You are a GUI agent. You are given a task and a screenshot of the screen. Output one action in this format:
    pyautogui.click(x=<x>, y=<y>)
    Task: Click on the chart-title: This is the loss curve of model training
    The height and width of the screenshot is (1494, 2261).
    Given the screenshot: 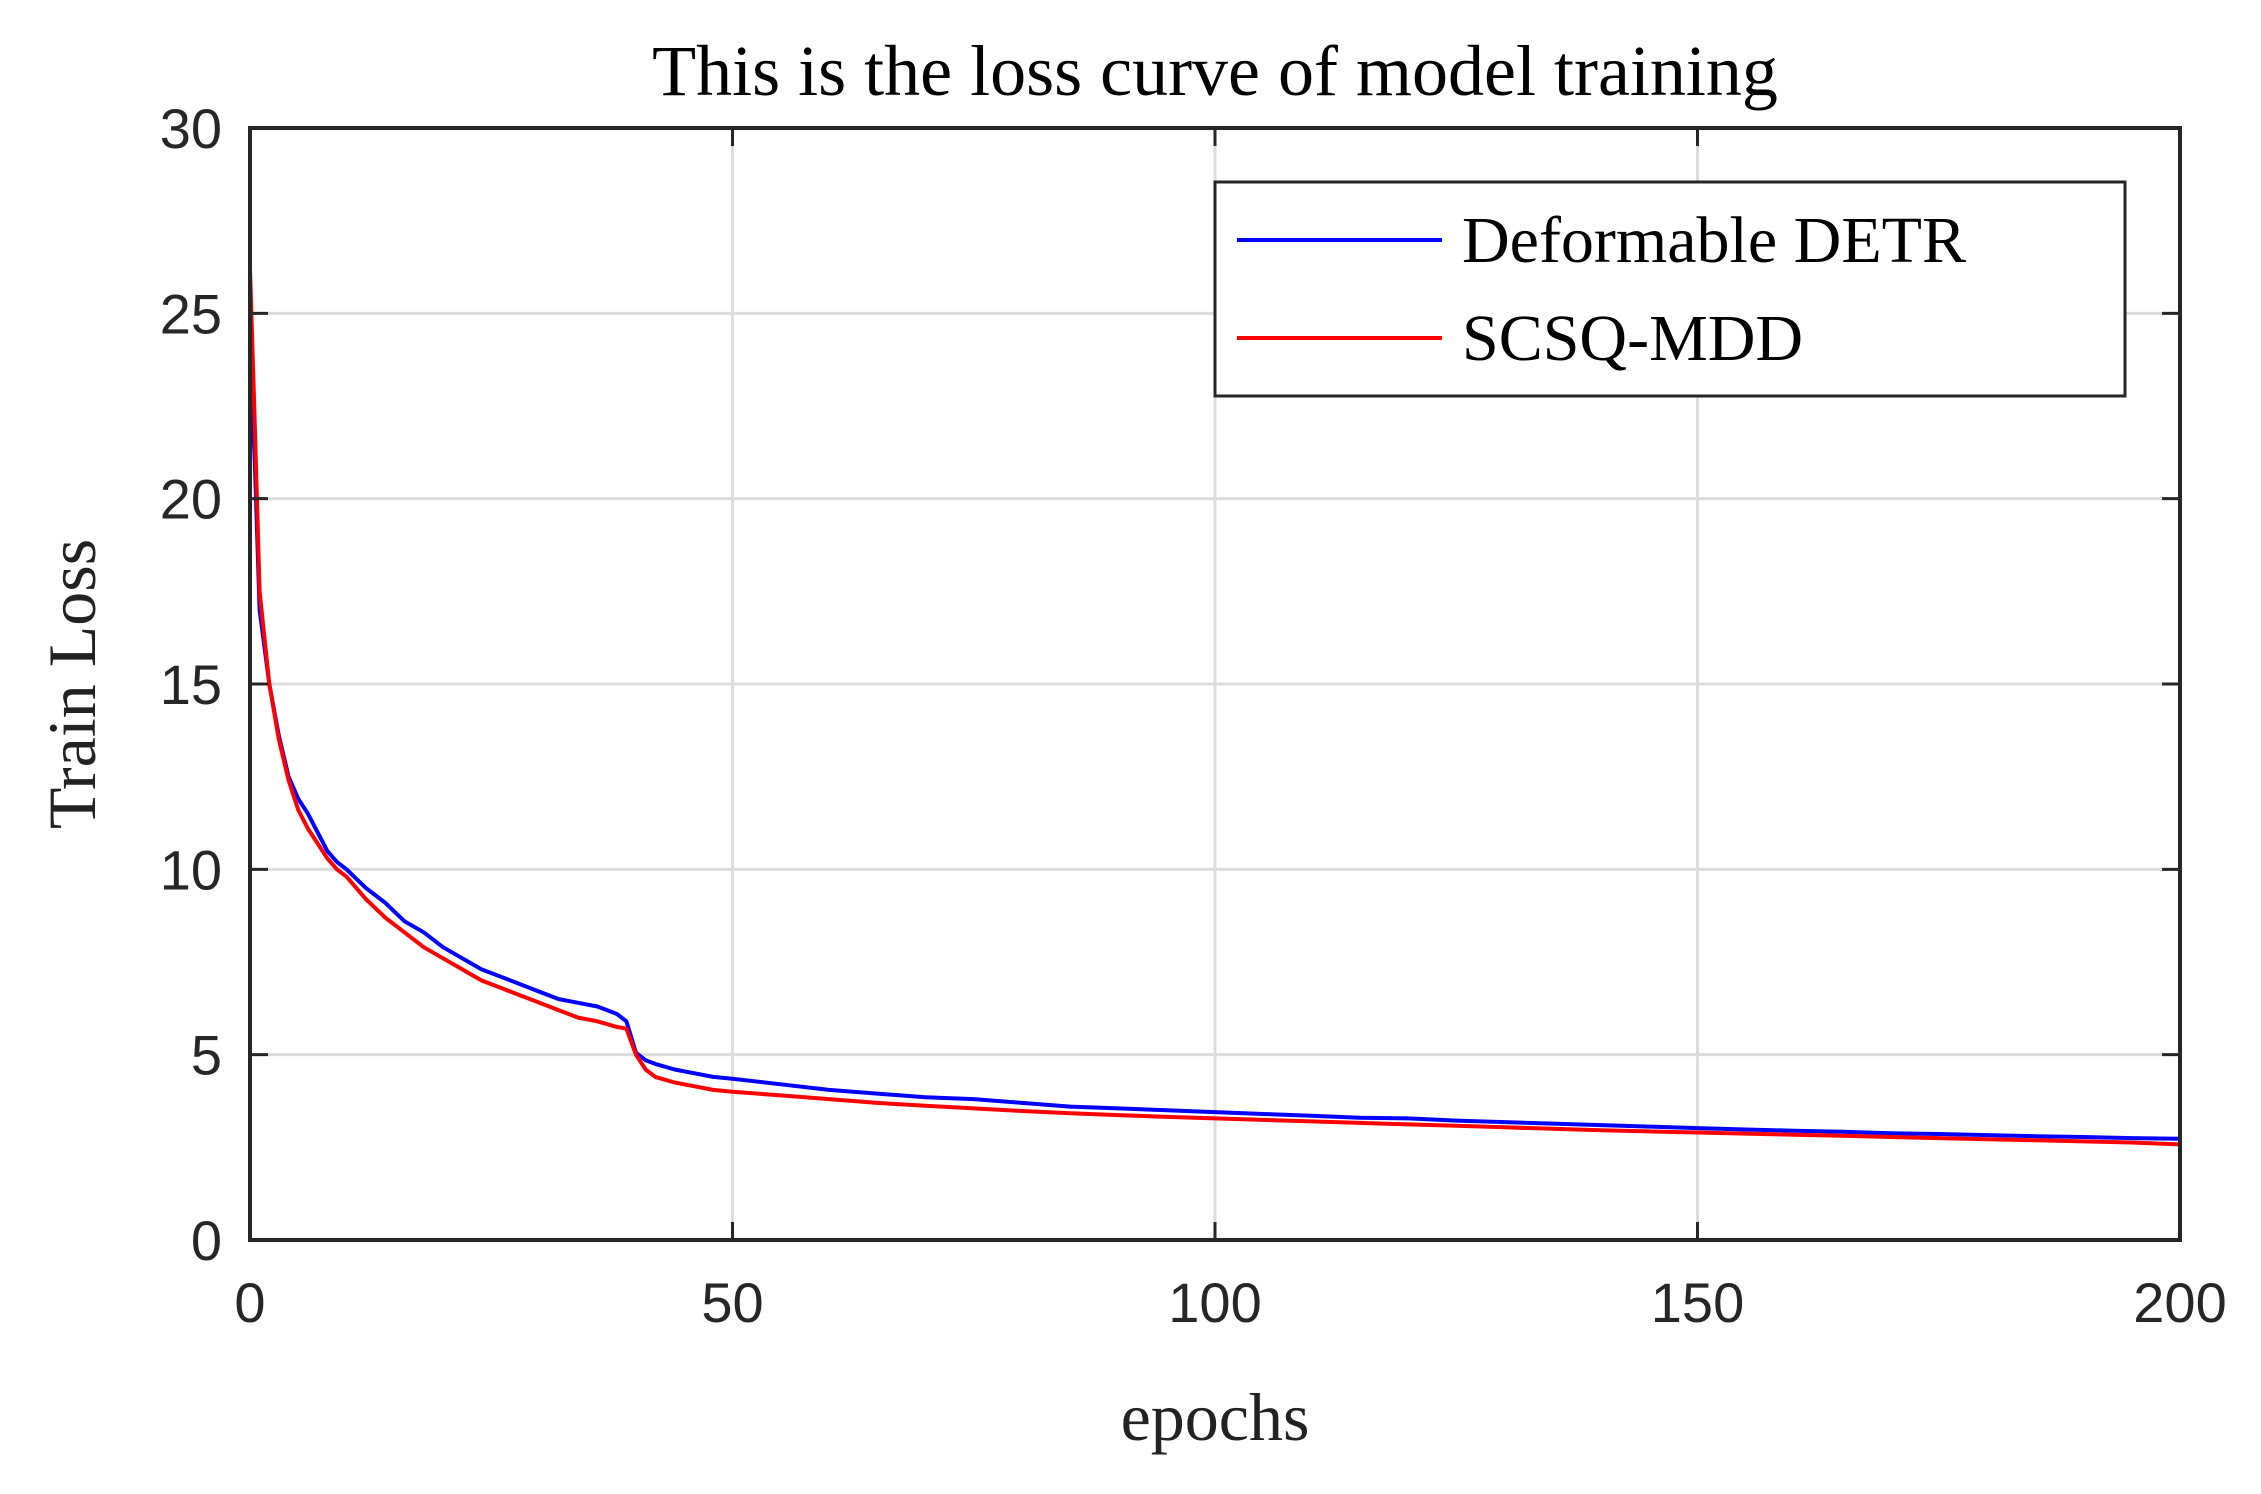 What is the action you would take?
    pyautogui.click(x=1215, y=71)
    